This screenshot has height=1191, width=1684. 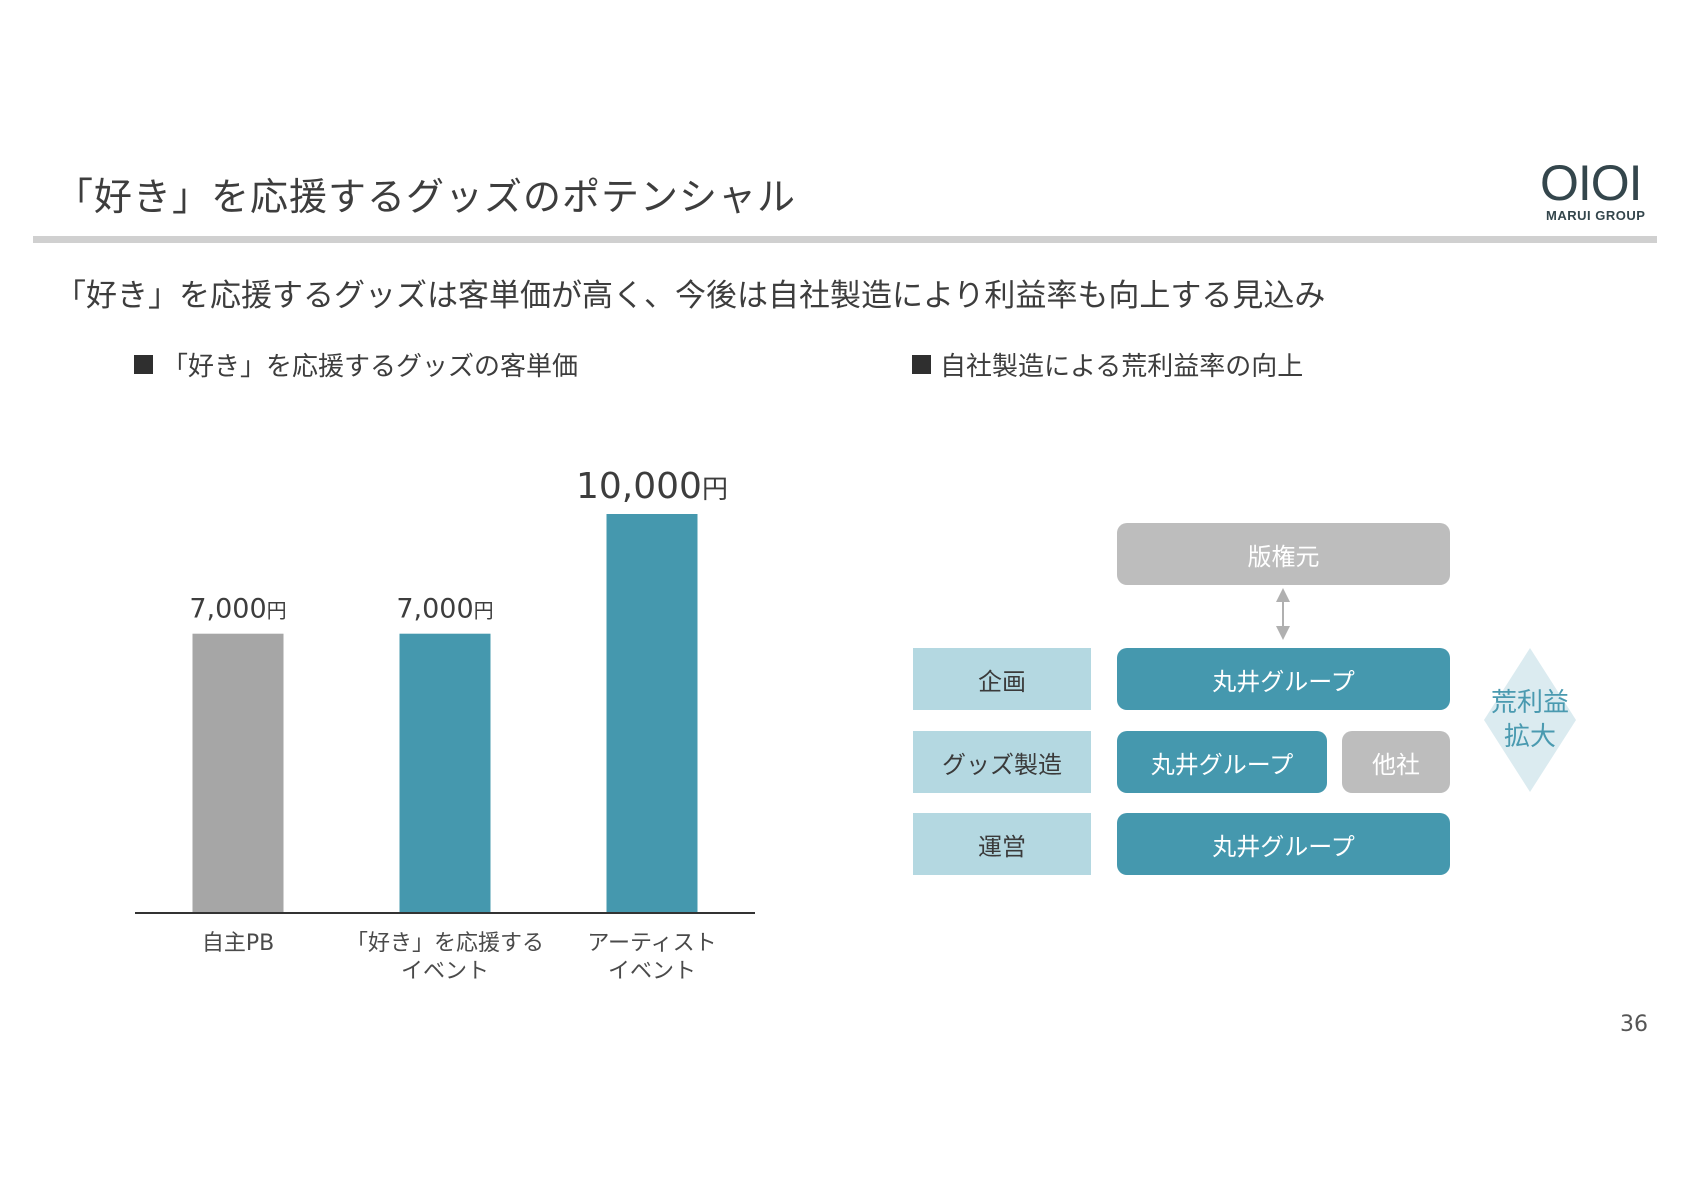 I want to click on tick-label-1-0: 「好き」を応援する, so click(x=445, y=943).